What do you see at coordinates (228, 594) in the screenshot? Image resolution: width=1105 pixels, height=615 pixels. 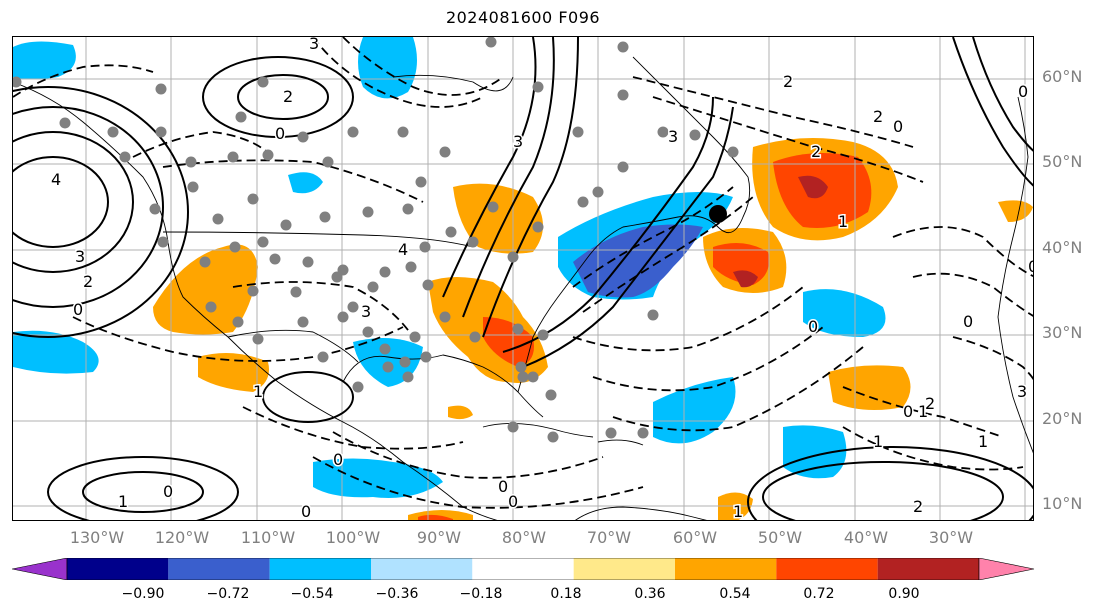 I see `colorbar-tick-neg-072: −0.72` at bounding box center [228, 594].